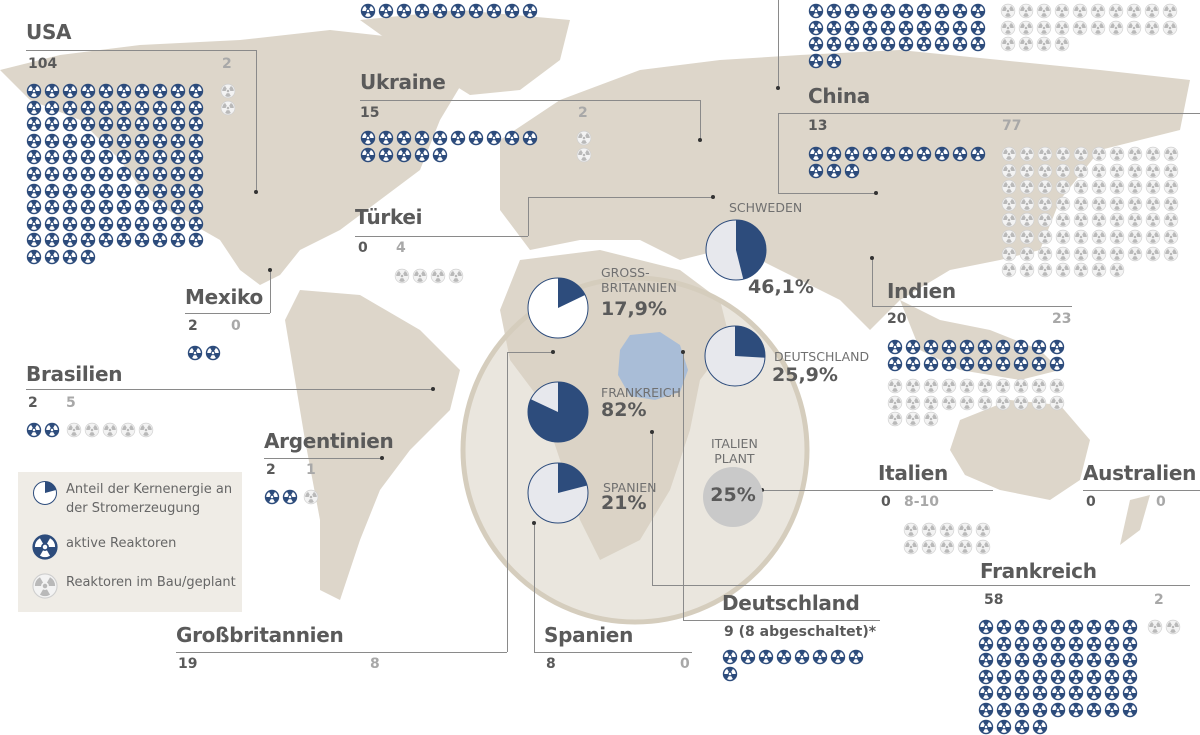 This screenshot has width=1200, height=735. Describe the element at coordinates (193, 326) in the screenshot. I see `active-count: 2` at that location.